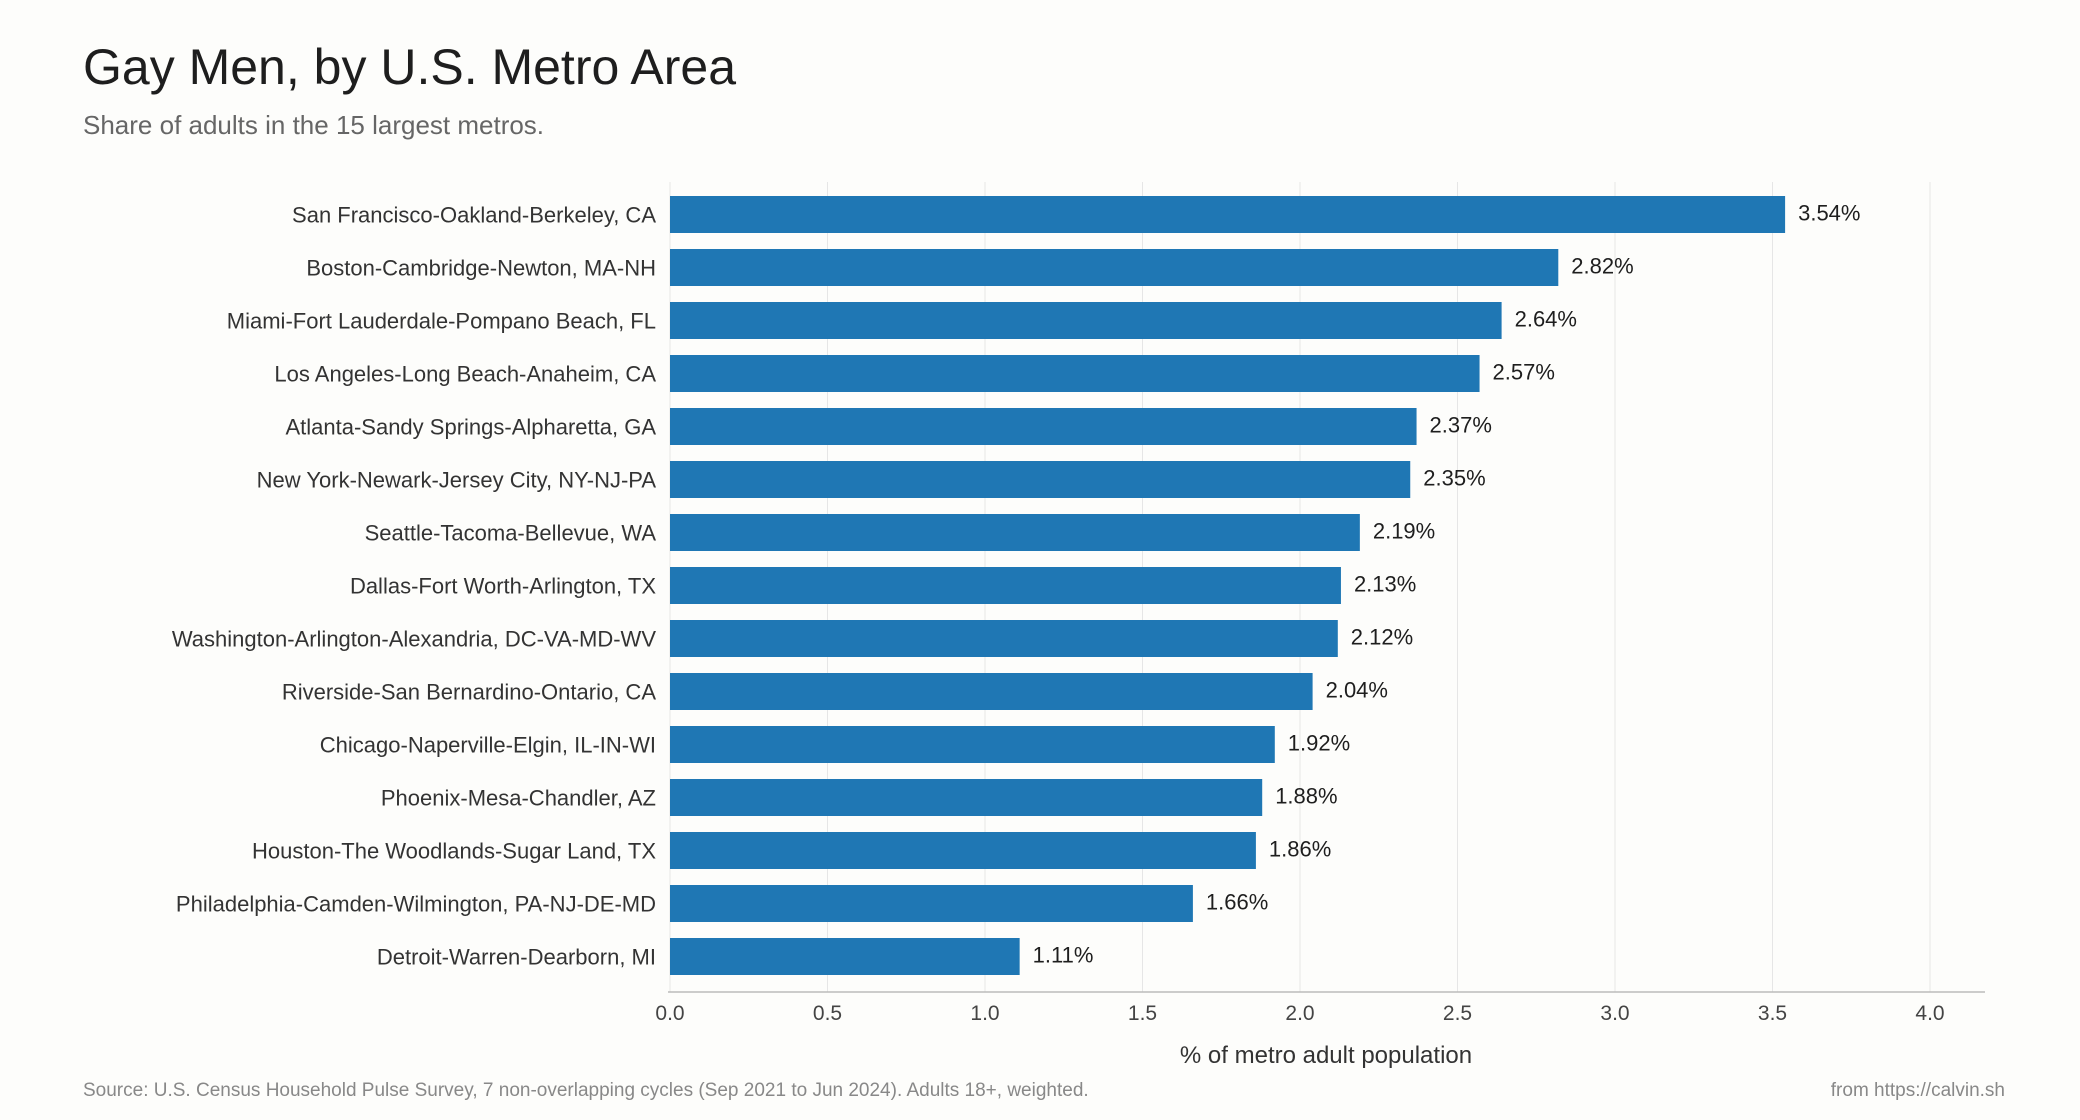  Describe the element at coordinates (1461, 425) in the screenshot. I see `value-label: 2.37%` at that location.